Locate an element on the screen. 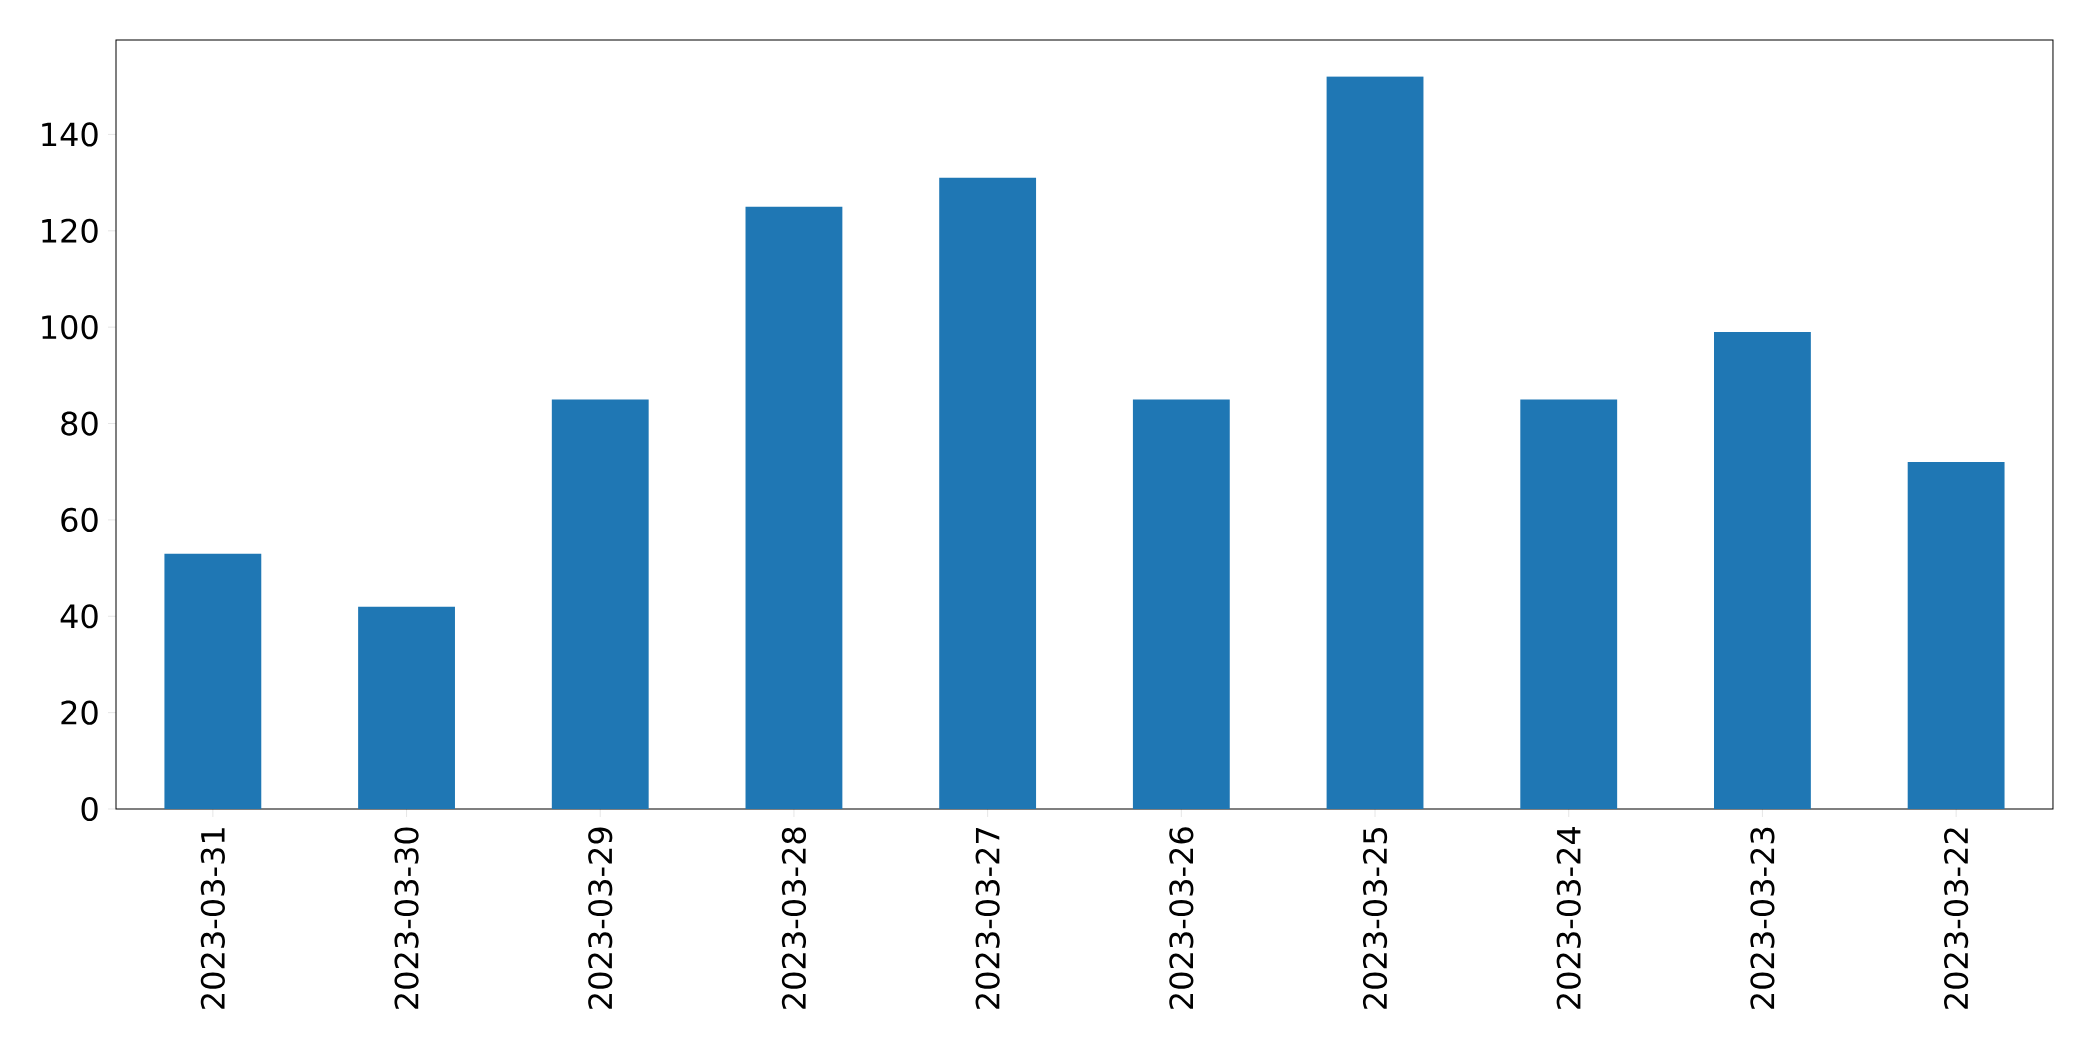 The height and width of the screenshot is (1061, 2093). x-tick-label: 2023-03-31 is located at coordinates (212, 918).